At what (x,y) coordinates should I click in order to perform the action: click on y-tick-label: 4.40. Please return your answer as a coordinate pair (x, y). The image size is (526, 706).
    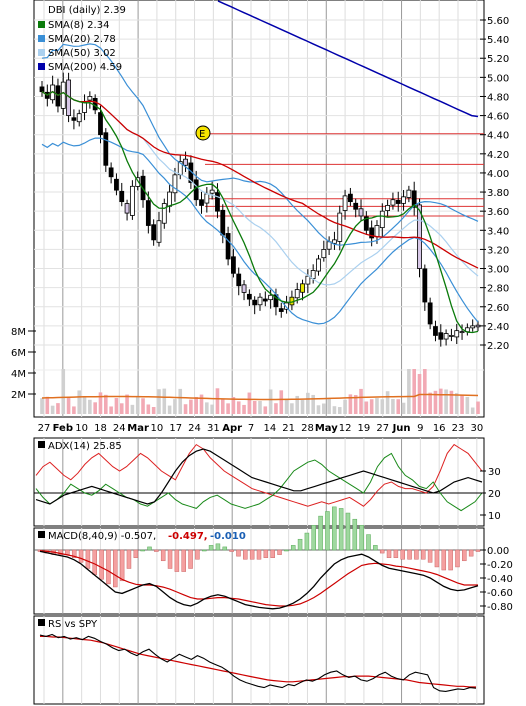
    Looking at the image, I should click on (498, 136).